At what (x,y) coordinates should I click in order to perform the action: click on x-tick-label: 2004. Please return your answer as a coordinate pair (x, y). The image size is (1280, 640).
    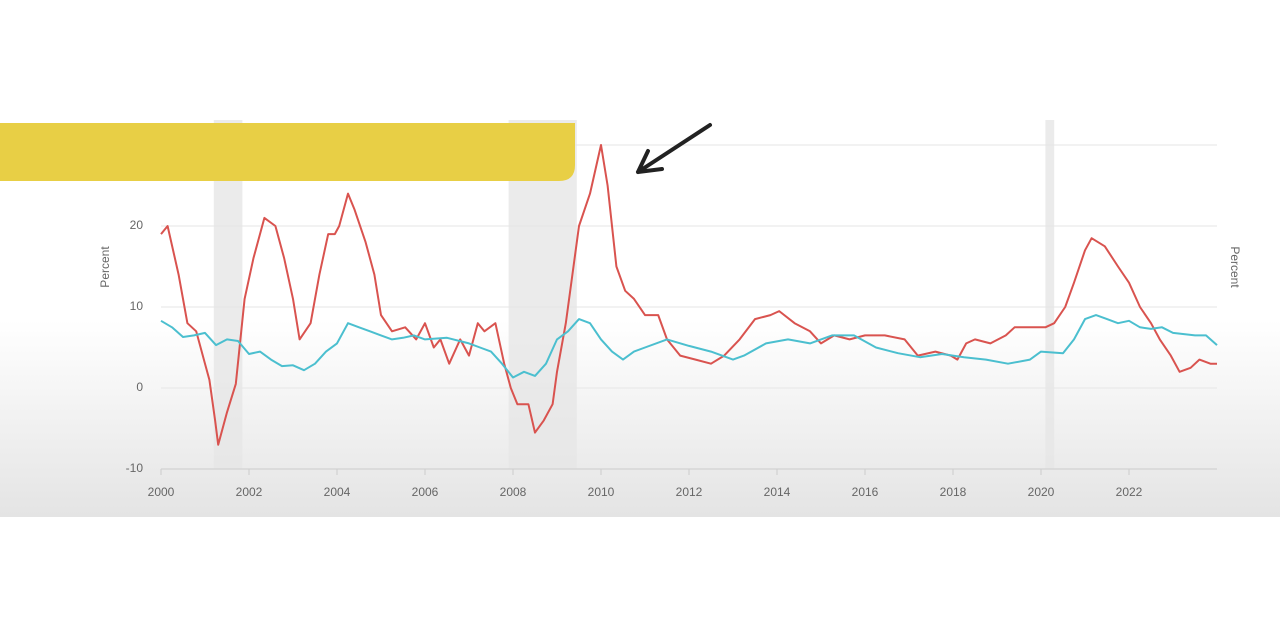
    Looking at the image, I should click on (337, 492).